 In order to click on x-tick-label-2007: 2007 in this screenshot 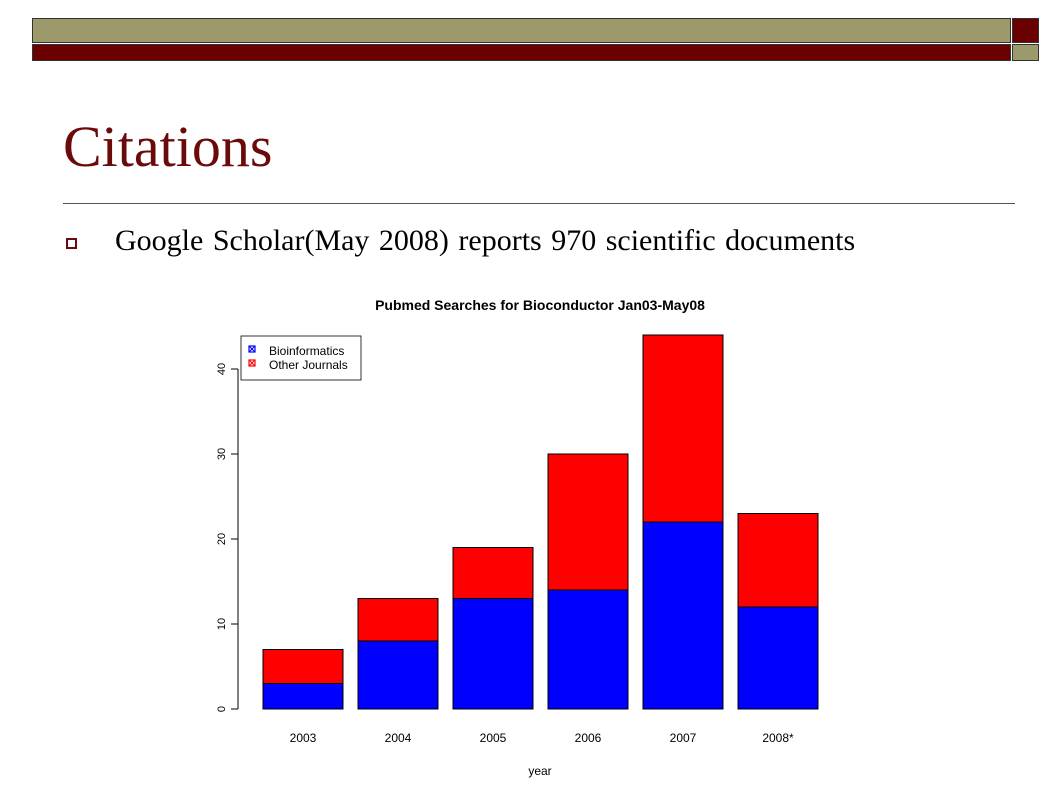, I will do `click(683, 738)`.